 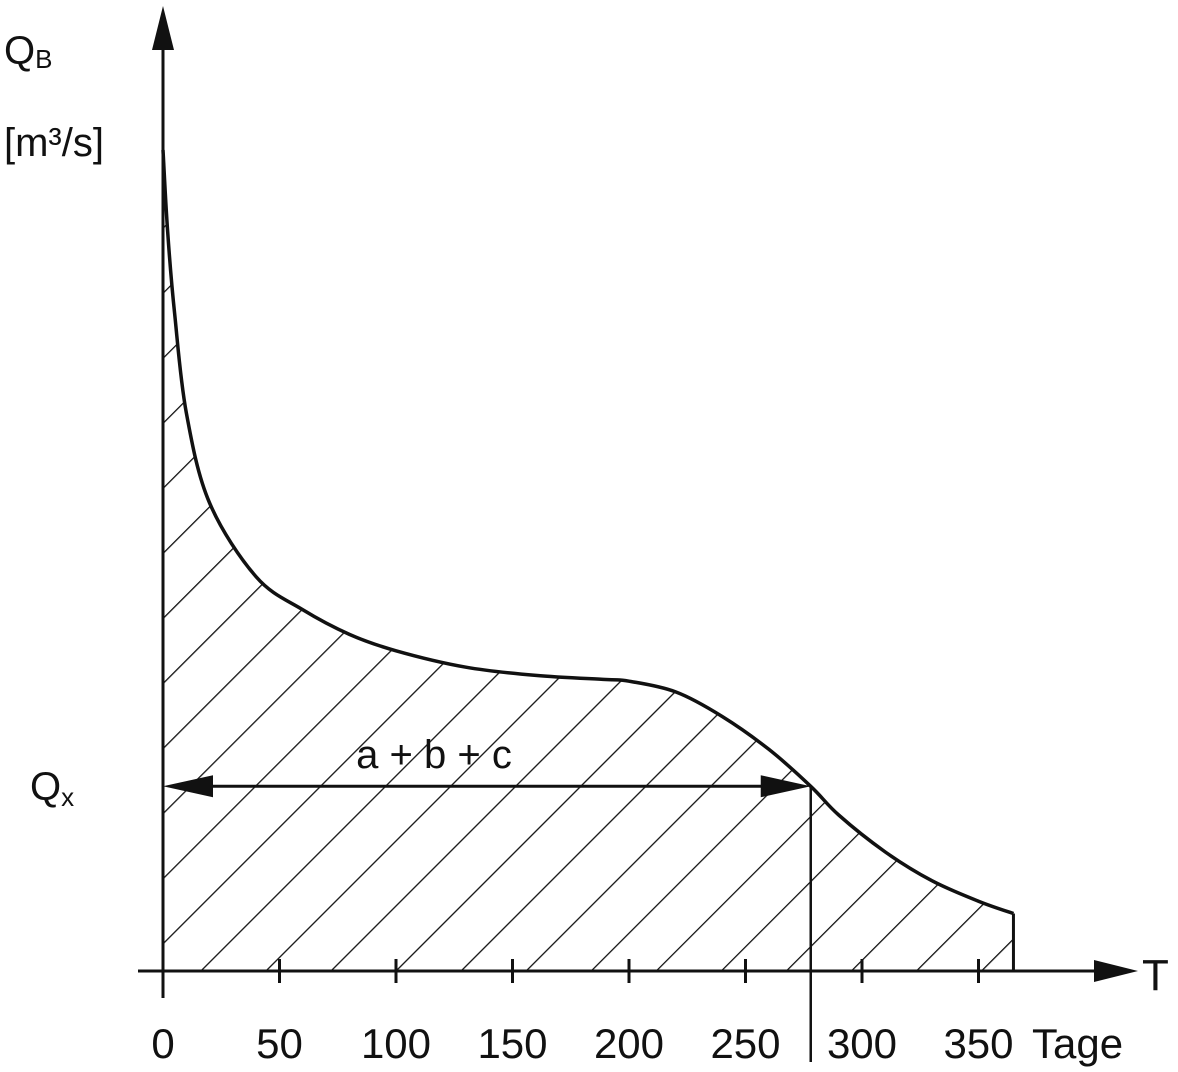 I want to click on x-tick-label: 50, so click(x=279, y=1043).